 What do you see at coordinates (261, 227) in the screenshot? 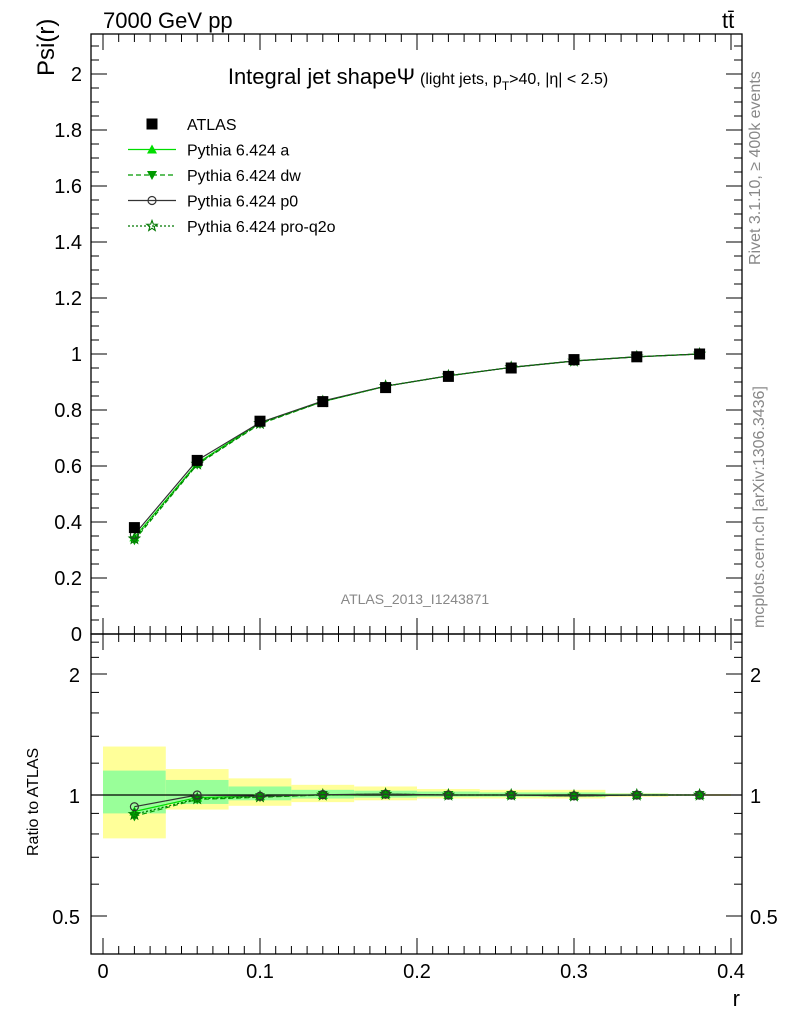
I see `legend-label-pythia_pro_q2o: Pythia 6.424 pro-q2o` at bounding box center [261, 227].